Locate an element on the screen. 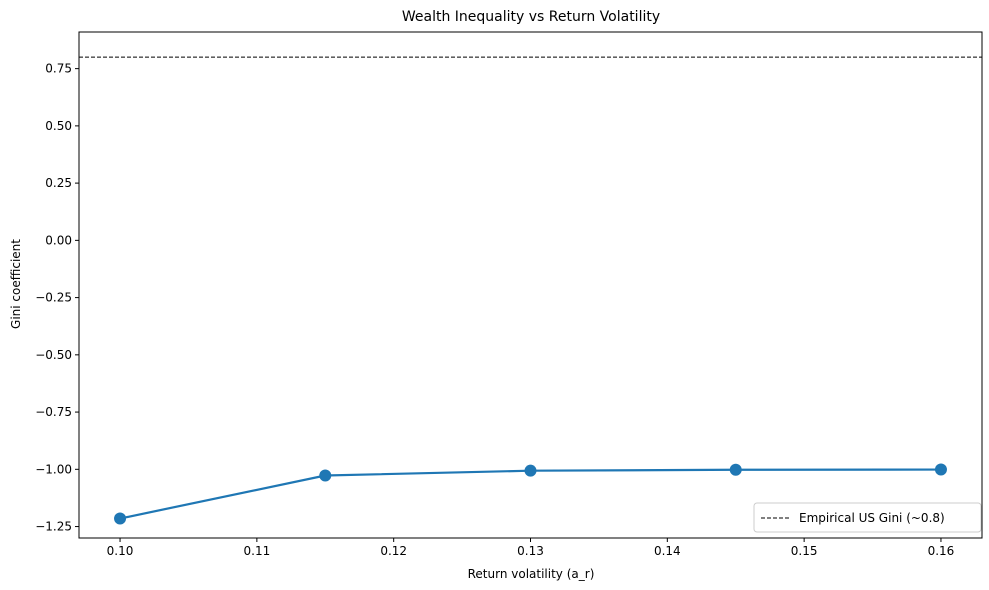  x-tick-label: 0.10 is located at coordinates (120, 551).